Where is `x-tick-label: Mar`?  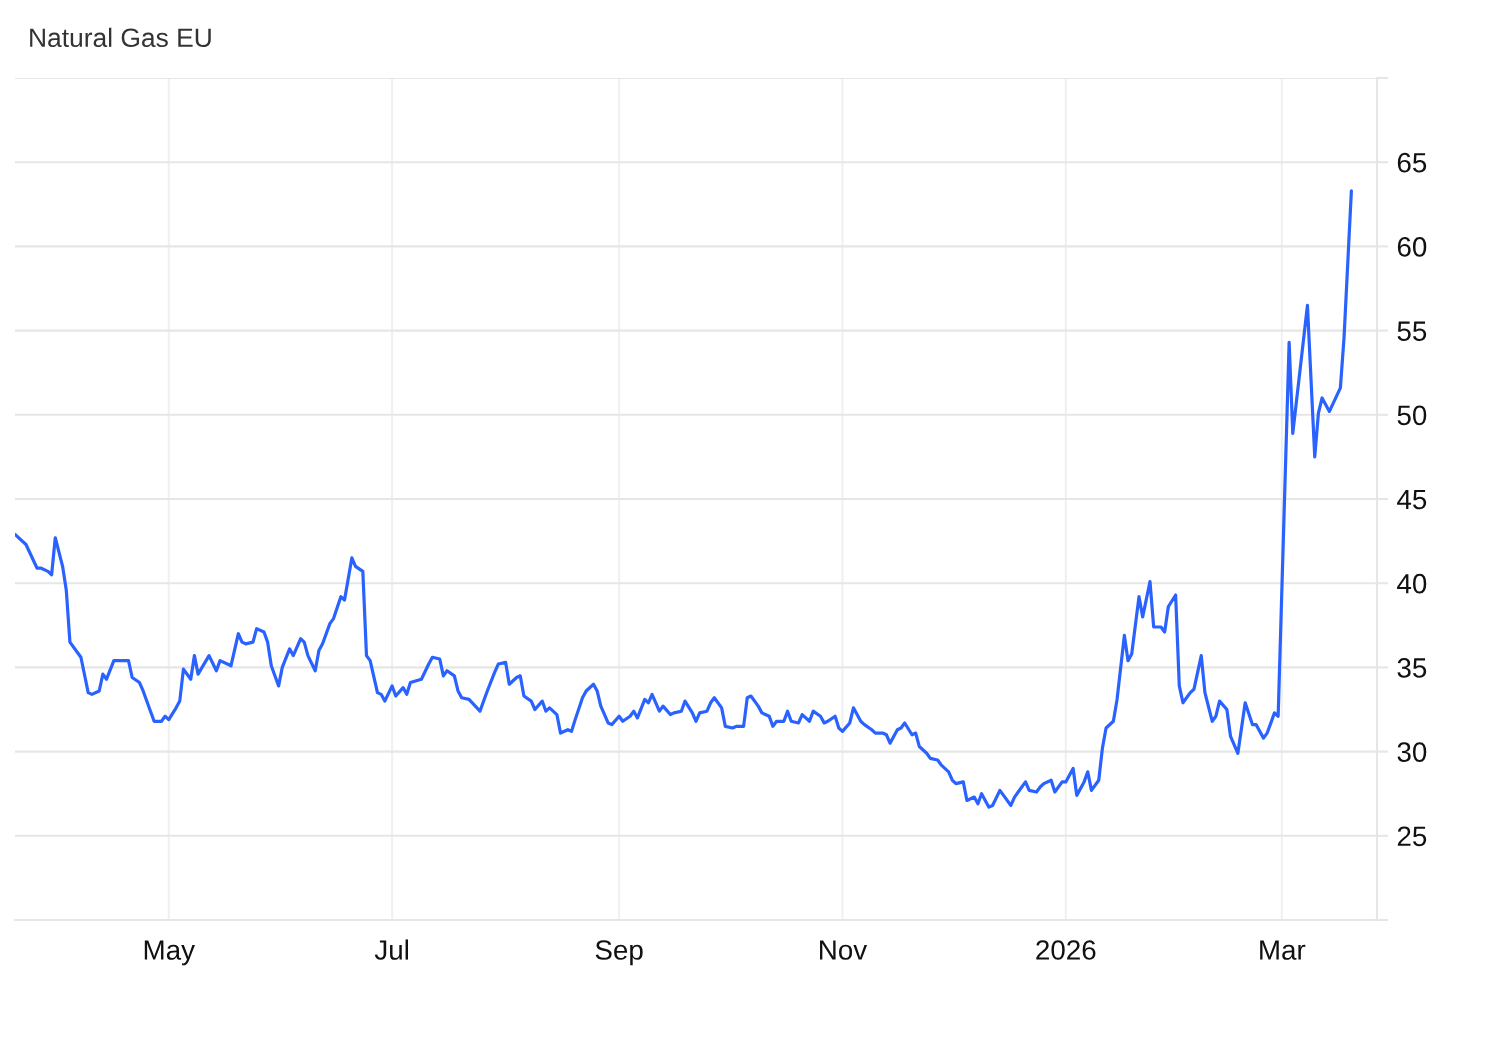
x-tick-label: Mar is located at coordinates (1283, 950).